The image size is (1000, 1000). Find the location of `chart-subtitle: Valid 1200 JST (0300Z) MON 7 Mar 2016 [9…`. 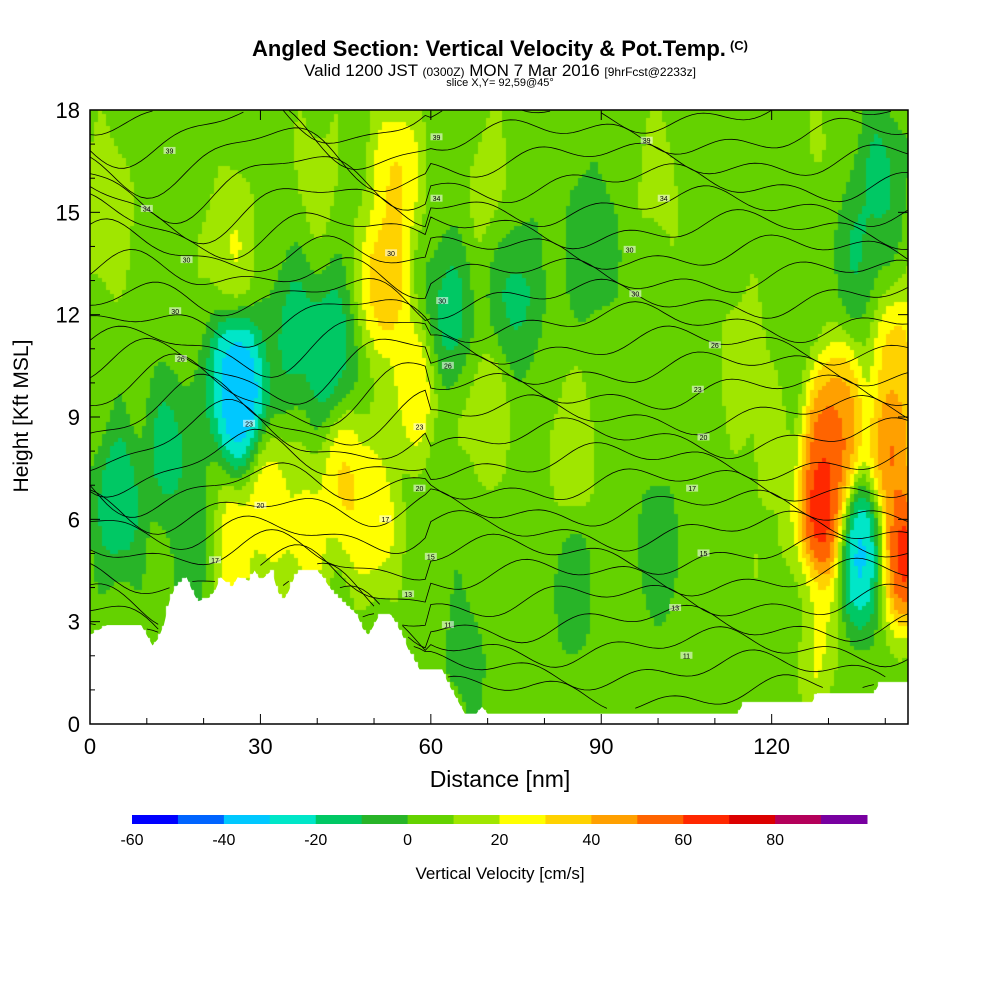

chart-subtitle: Valid 1200 JST (0300Z) MON 7 Mar 2016 [9… is located at coordinates (500, 71).